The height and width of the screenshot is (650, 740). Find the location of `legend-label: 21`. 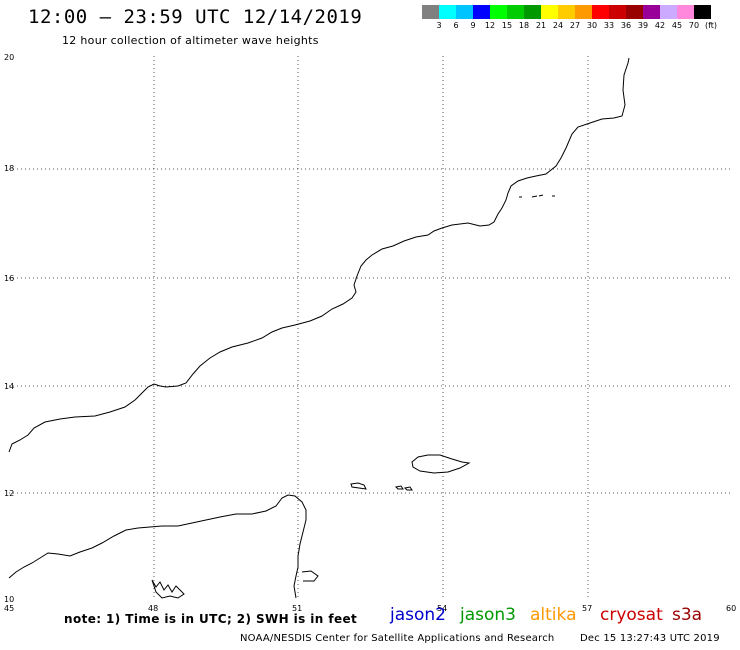

legend-label: 21 is located at coordinates (541, 25).